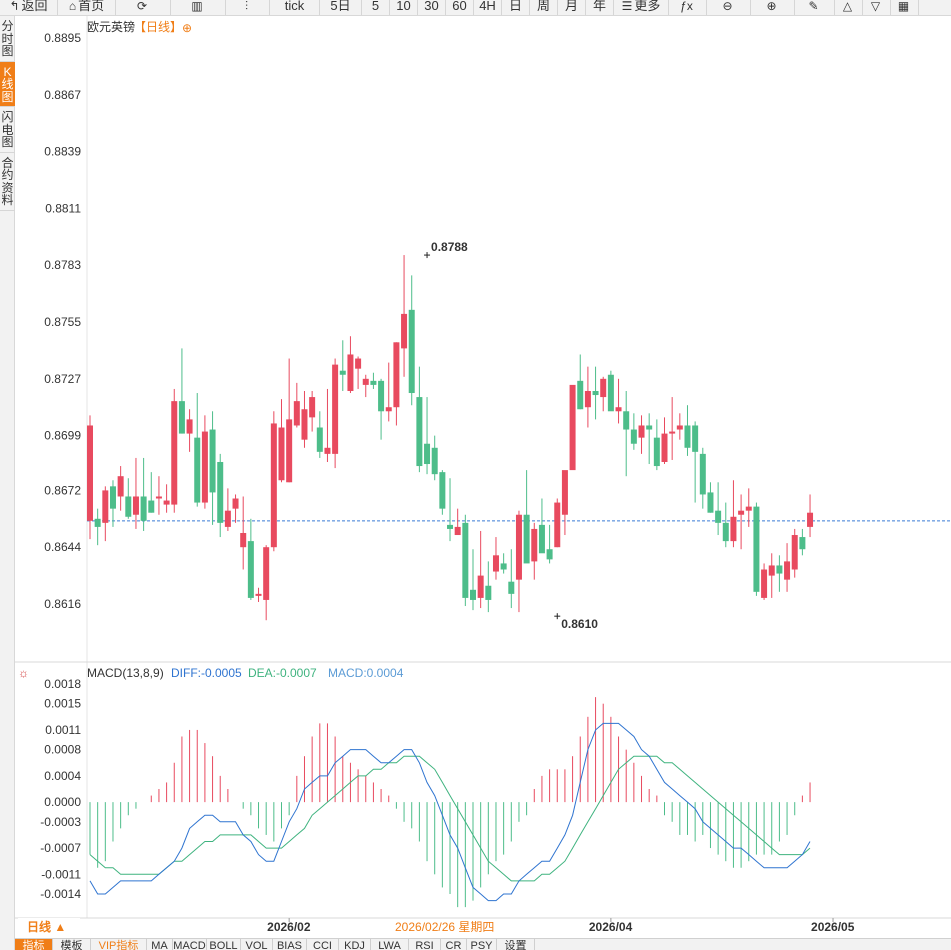 Image resolution: width=951 pixels, height=950 pixels. I want to click on indicator-tab-5: BOLL, so click(224, 944).